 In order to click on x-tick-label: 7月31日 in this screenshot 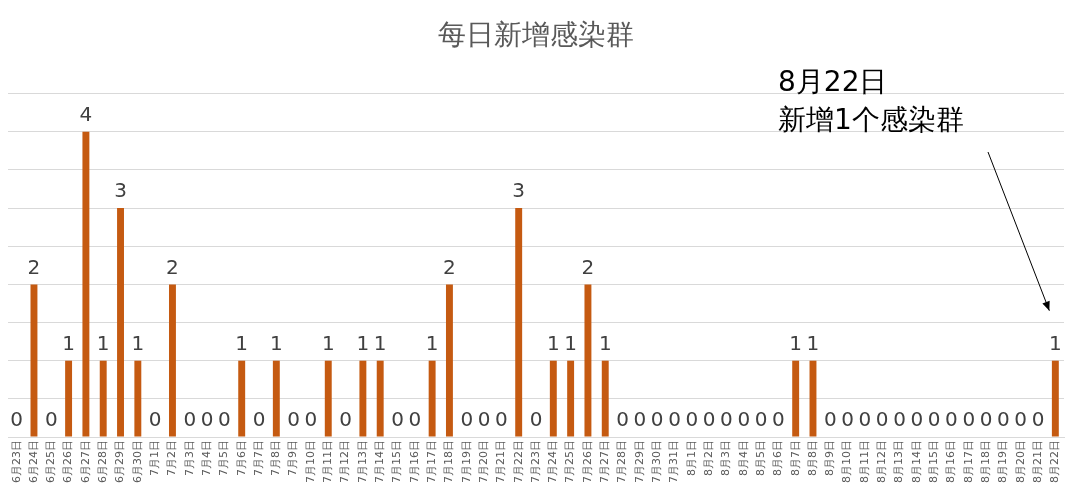, I will do `click(674, 461)`.